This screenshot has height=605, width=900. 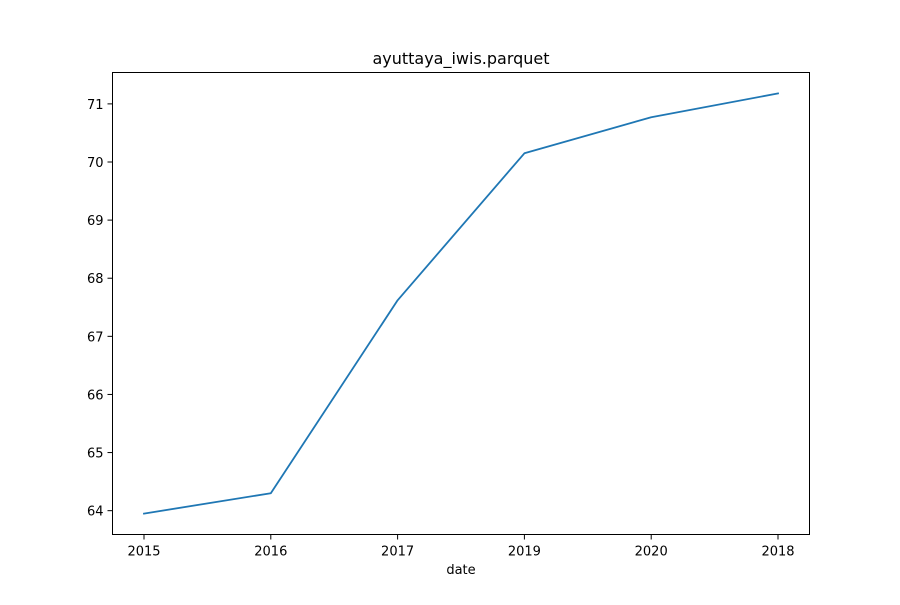 What do you see at coordinates (397, 552) in the screenshot?
I see `x-tick-label: 2017` at bounding box center [397, 552].